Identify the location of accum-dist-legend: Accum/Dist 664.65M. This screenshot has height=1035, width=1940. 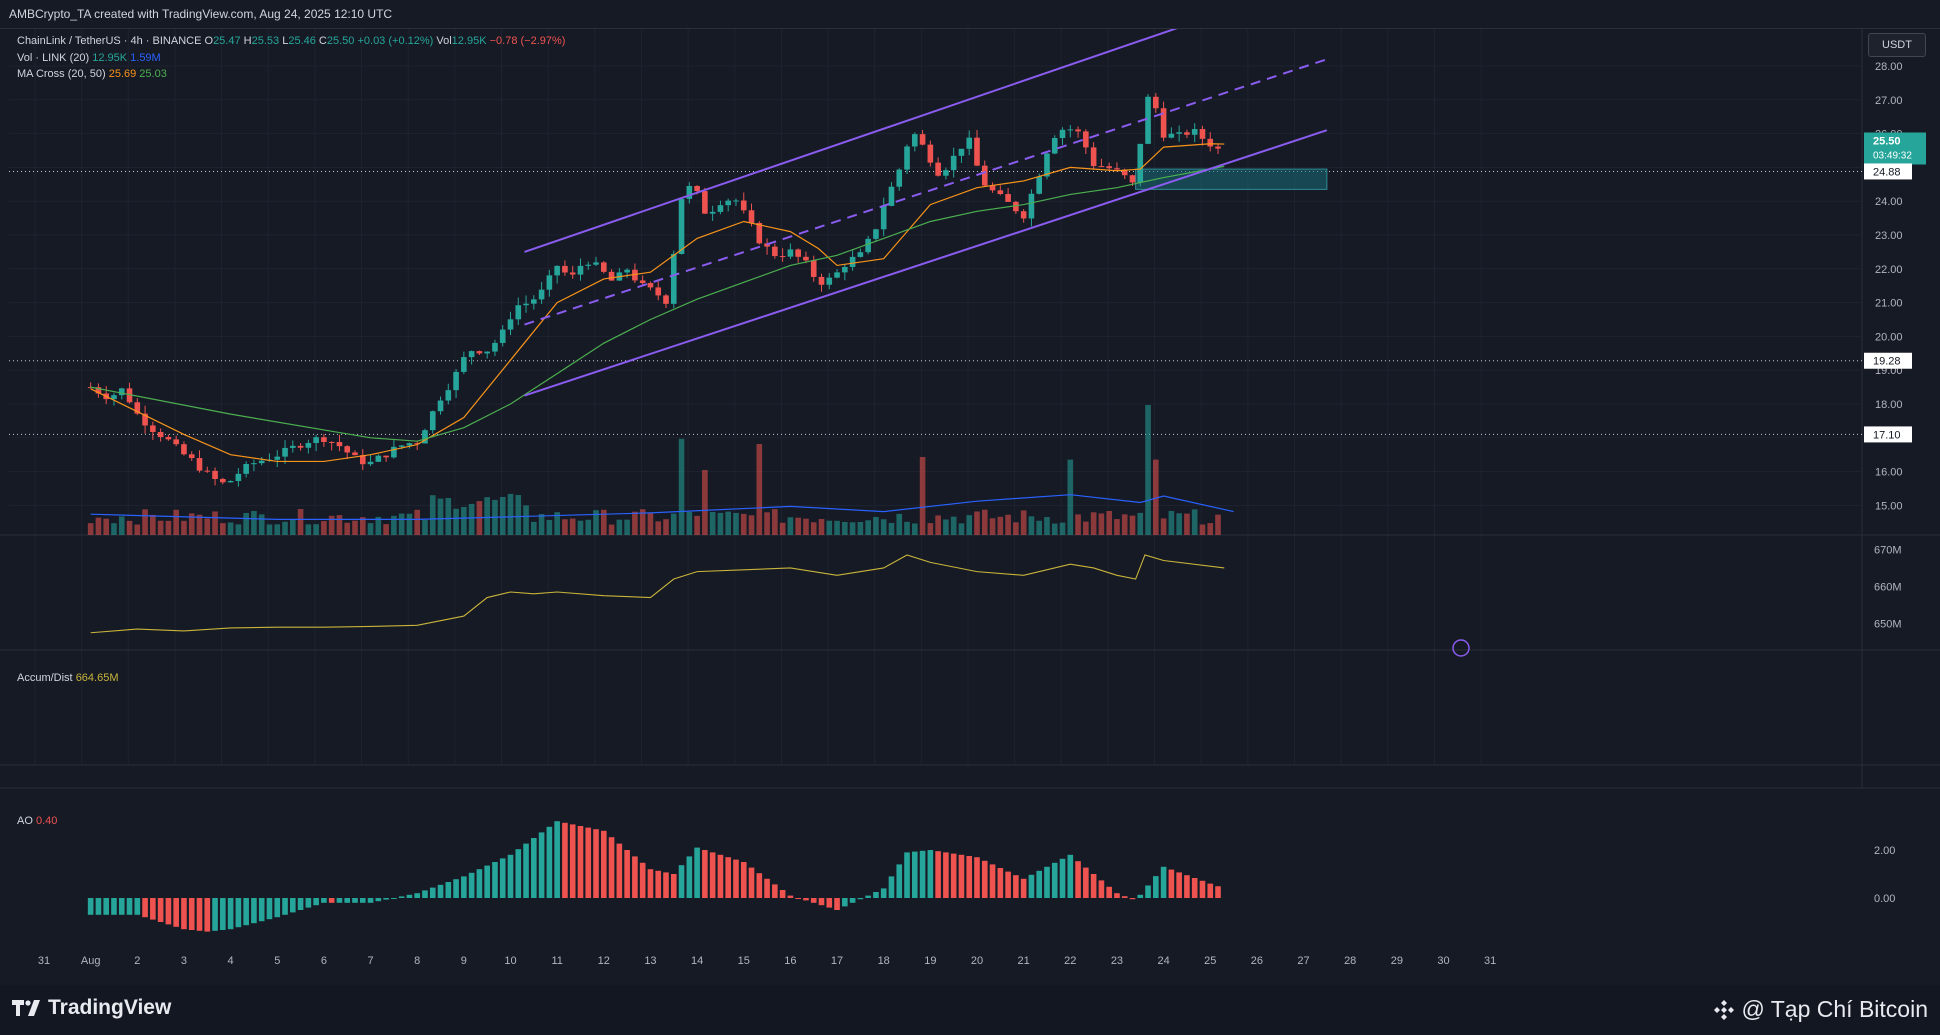
(68, 678).